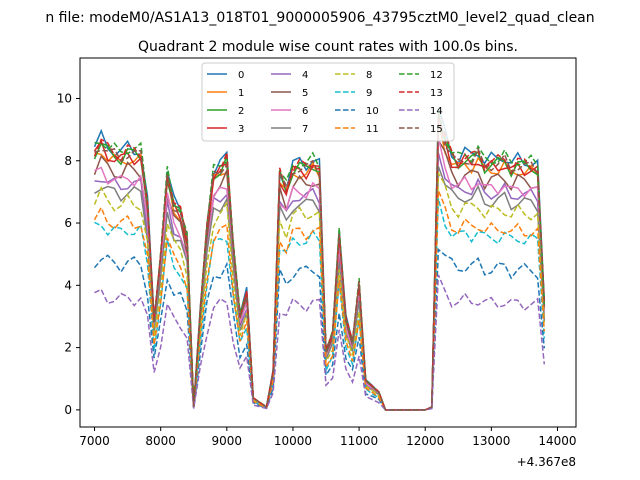 This screenshot has height=480, width=640. What do you see at coordinates (436, 129) in the screenshot?
I see `legend-label-15: 15` at bounding box center [436, 129].